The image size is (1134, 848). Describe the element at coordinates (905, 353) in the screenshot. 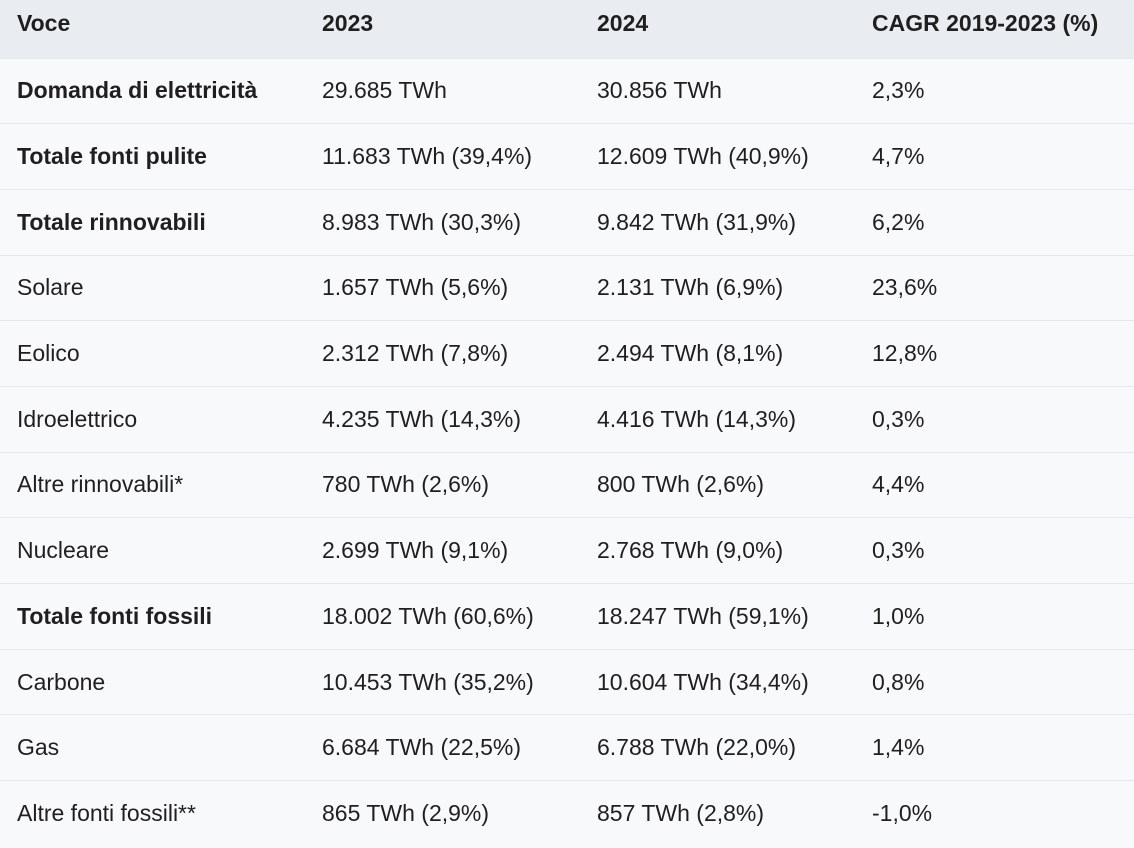

I see `row-cagr: 12,8%` at that location.